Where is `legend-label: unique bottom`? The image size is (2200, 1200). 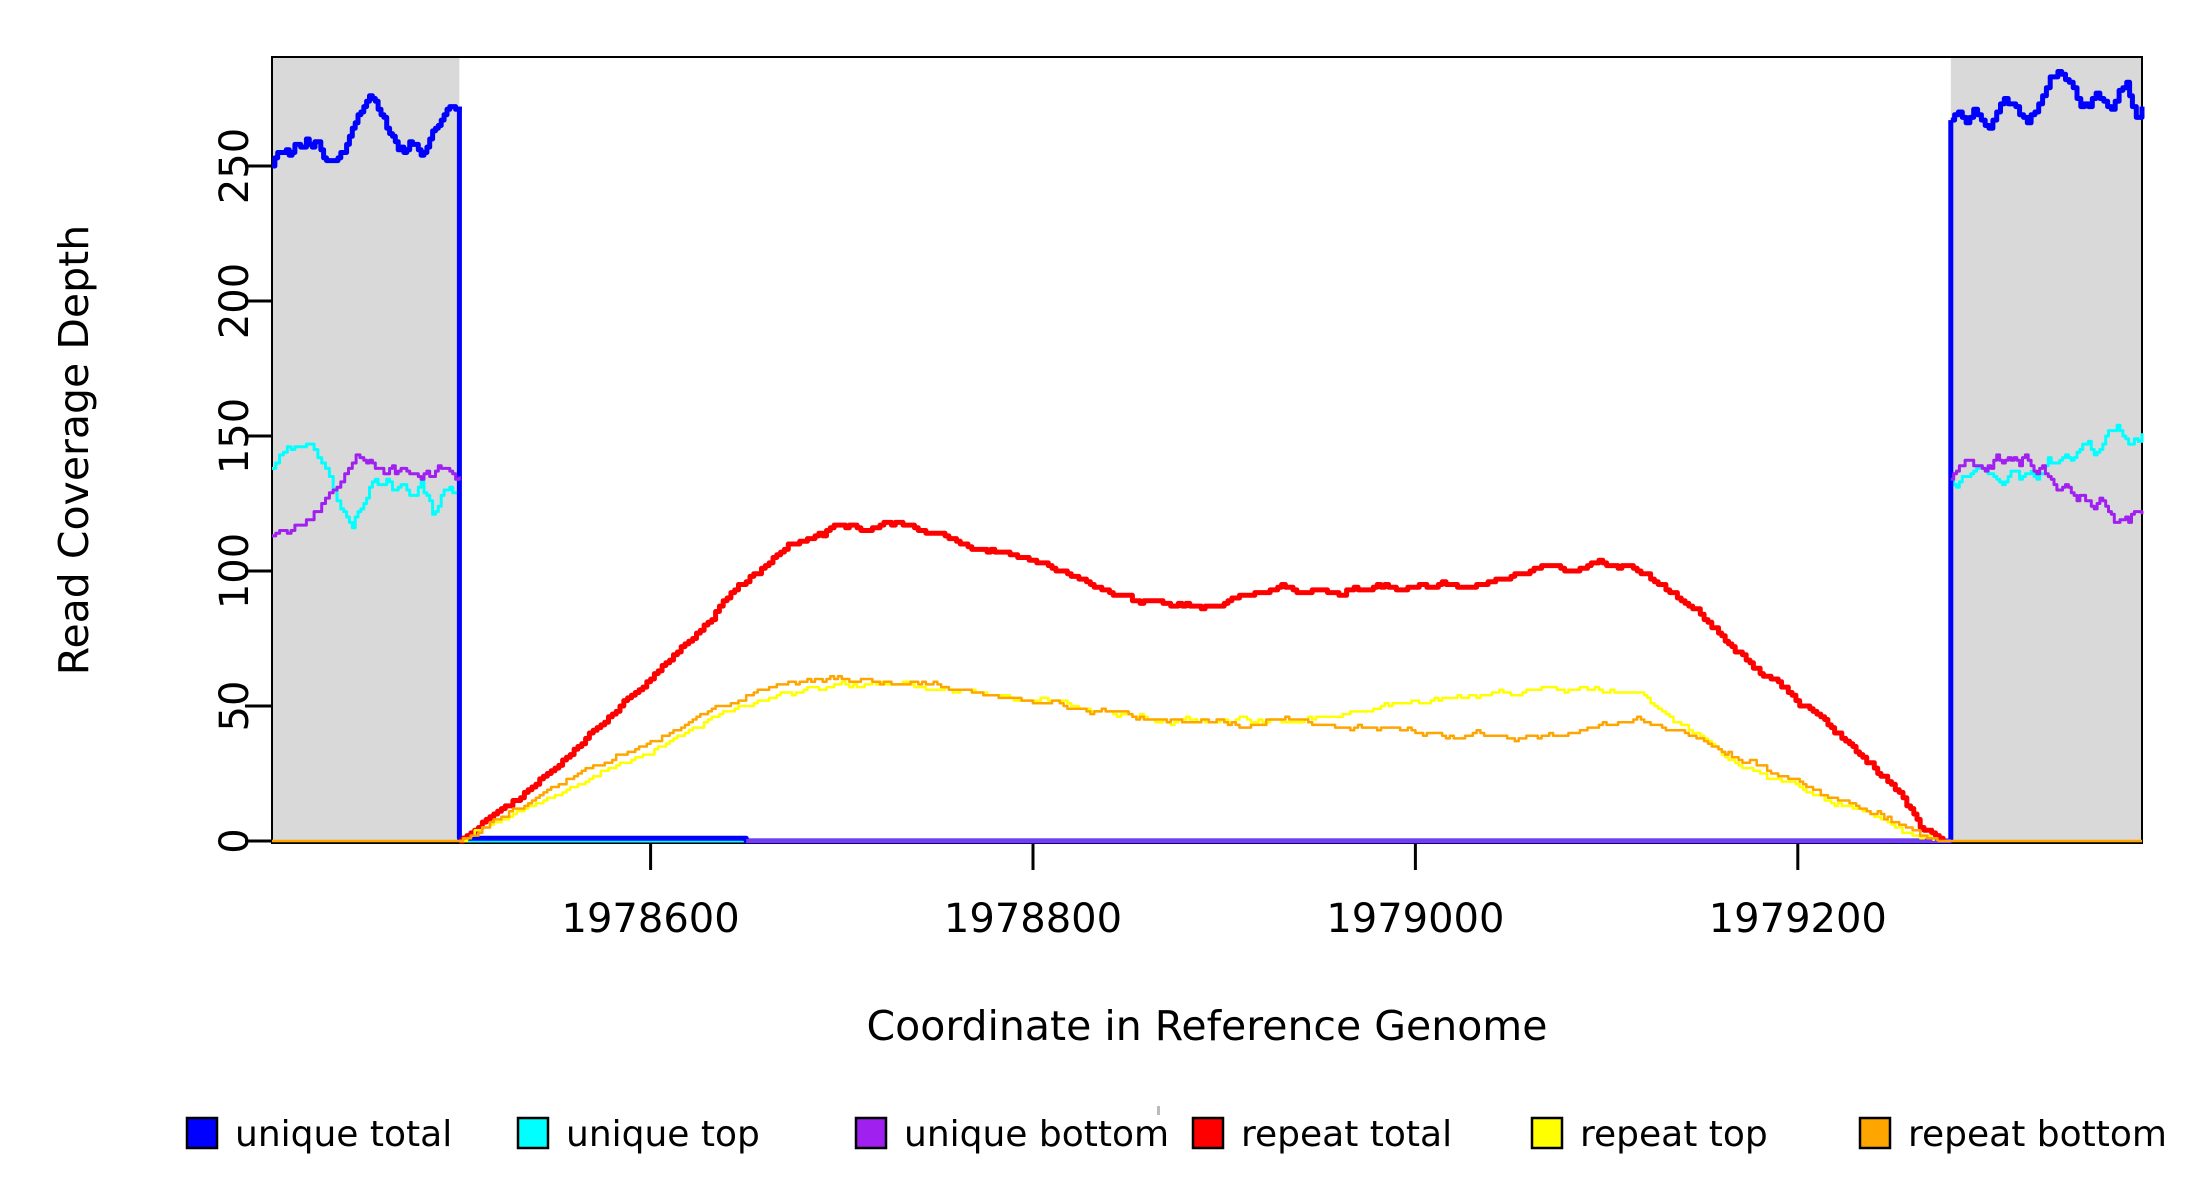 legend-label: unique bottom is located at coordinates (1036, 1134).